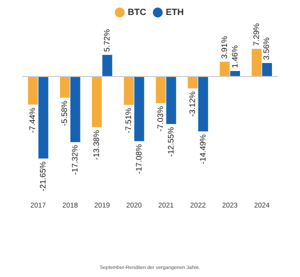  I want to click on data-label: -3.12%, so click(192, 104).